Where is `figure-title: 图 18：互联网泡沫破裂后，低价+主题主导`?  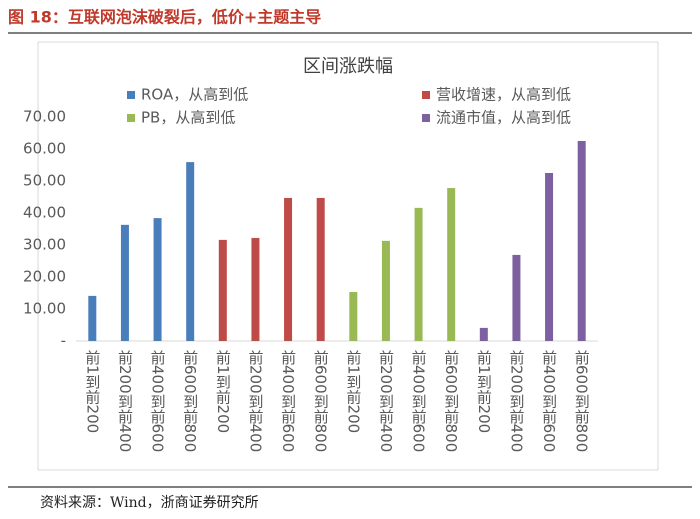 figure-title: 图 18：互联网泡沫破裂后，低价+主题主导 is located at coordinates (164, 17).